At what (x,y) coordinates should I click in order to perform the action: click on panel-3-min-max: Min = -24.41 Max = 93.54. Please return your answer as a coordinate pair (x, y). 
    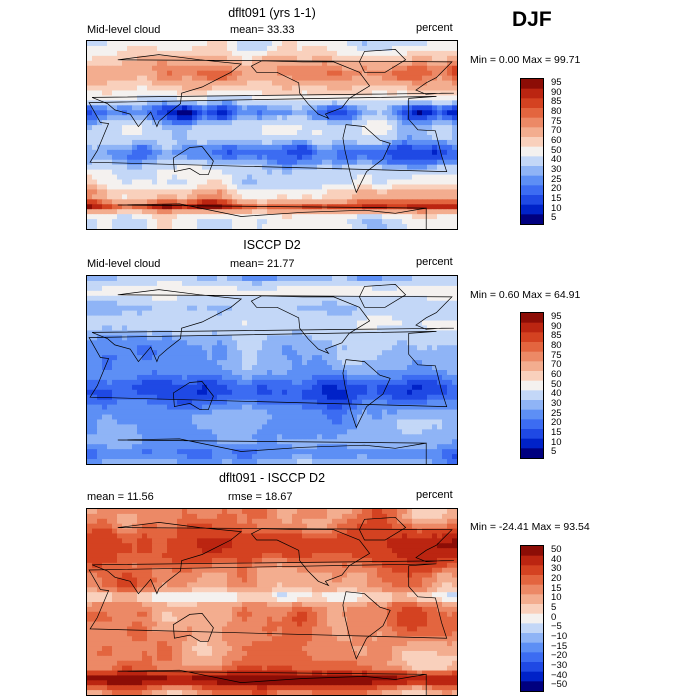
    Looking at the image, I should click on (530, 527).